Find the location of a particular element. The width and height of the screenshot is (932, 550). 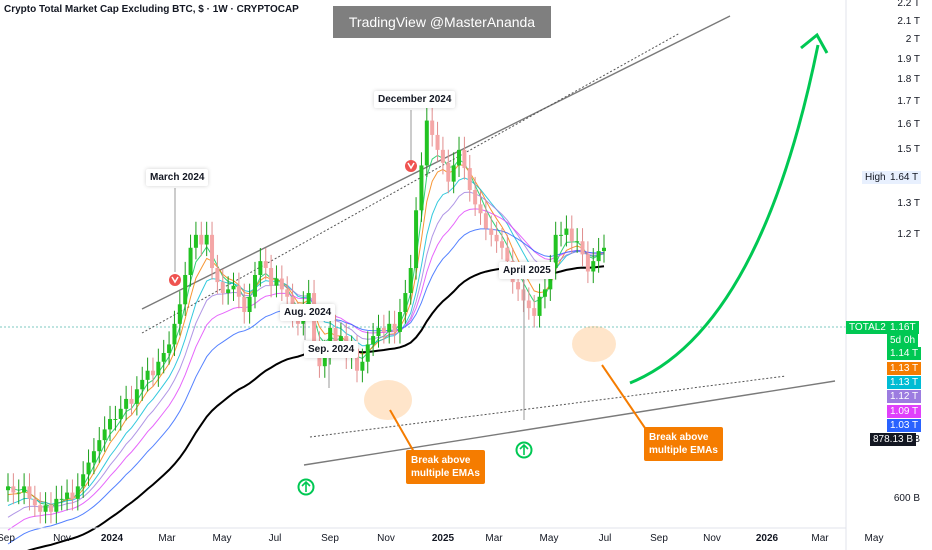

y-tick-label: 1.7 T is located at coordinates (908, 102).